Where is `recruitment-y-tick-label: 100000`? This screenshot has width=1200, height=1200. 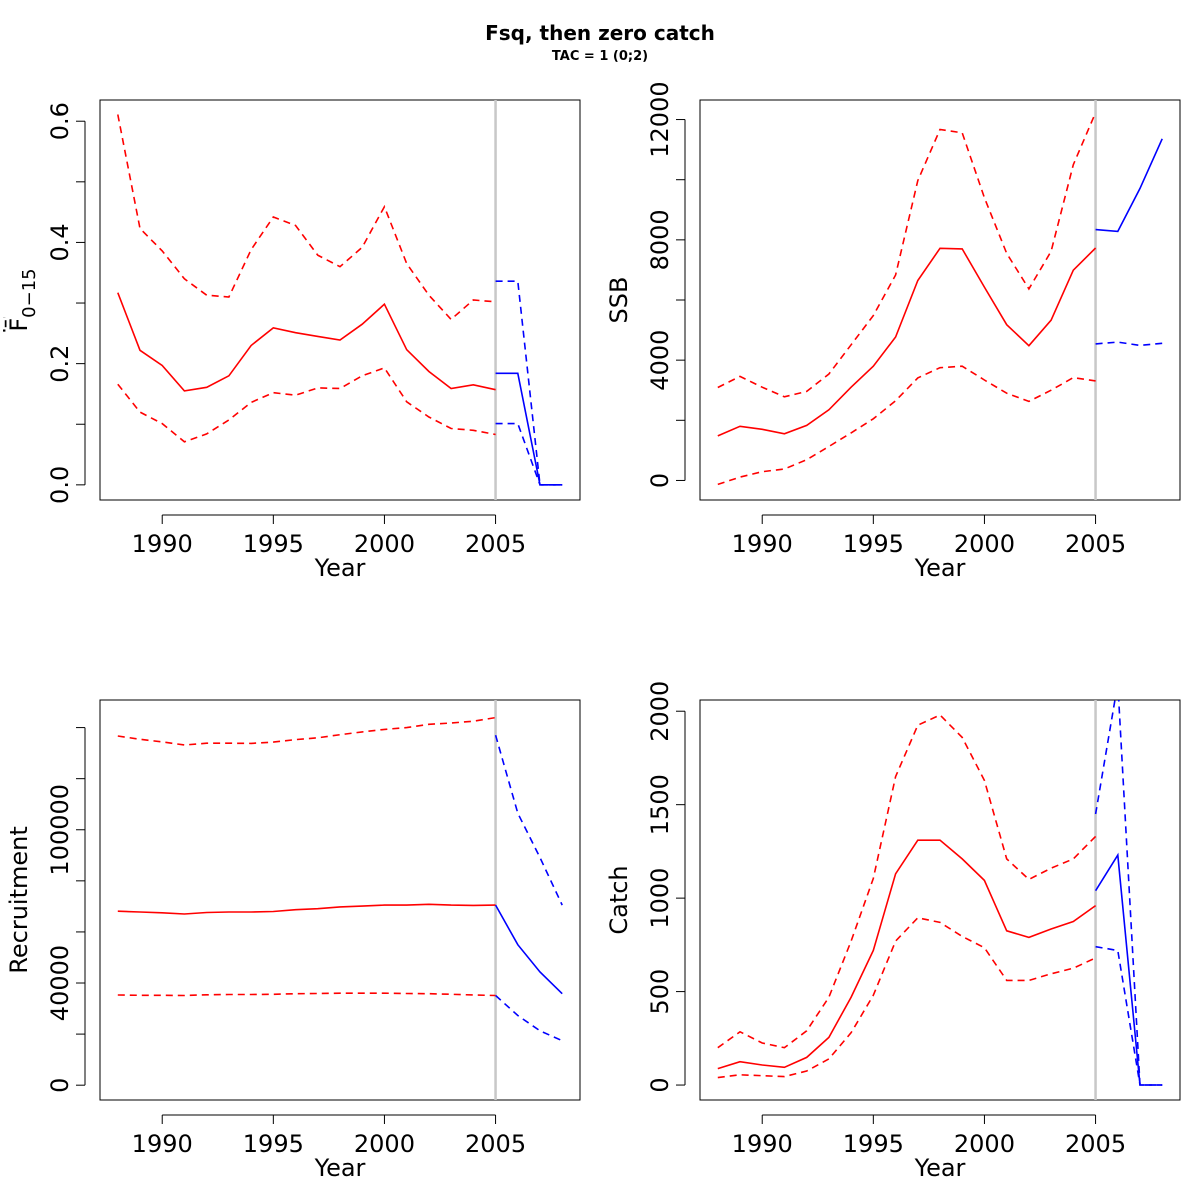
recruitment-y-tick-label: 100000 is located at coordinates (60, 830).